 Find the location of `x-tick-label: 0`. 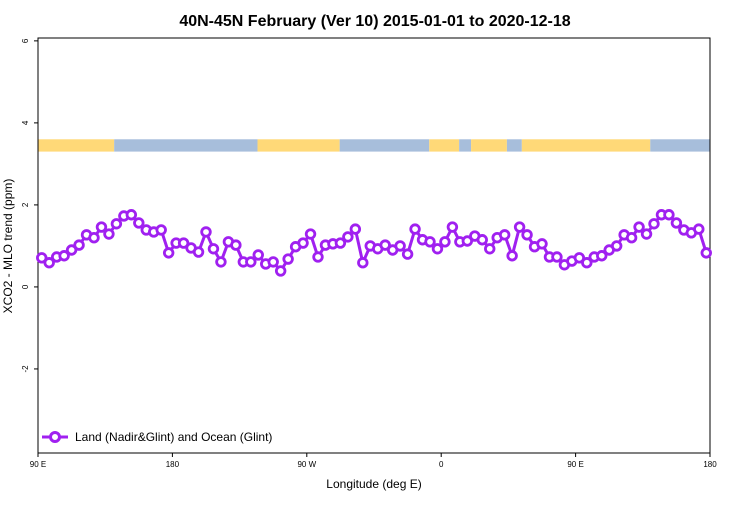

x-tick-label: 0 is located at coordinates (441, 464).